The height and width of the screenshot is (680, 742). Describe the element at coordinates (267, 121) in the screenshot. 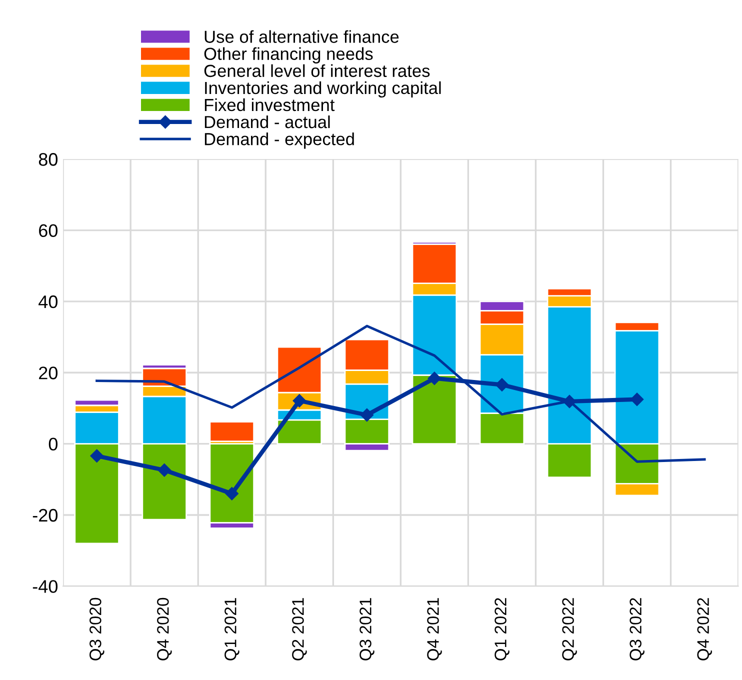

I see `legend-label: Demand - actual` at that location.